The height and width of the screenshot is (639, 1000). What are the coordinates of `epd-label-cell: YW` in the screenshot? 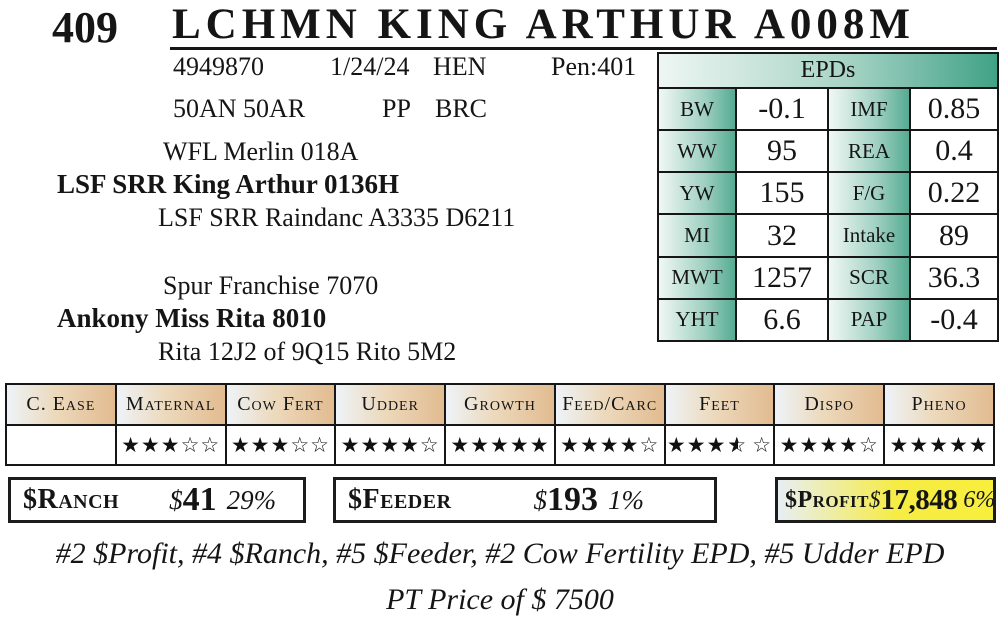 It's located at (697, 193).